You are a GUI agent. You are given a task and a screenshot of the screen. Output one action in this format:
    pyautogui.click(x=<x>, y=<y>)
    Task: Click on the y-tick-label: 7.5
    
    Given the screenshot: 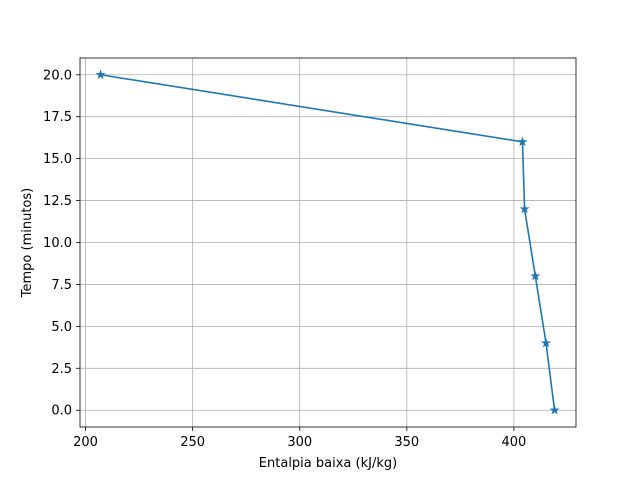 What is the action you would take?
    pyautogui.click(x=61, y=285)
    